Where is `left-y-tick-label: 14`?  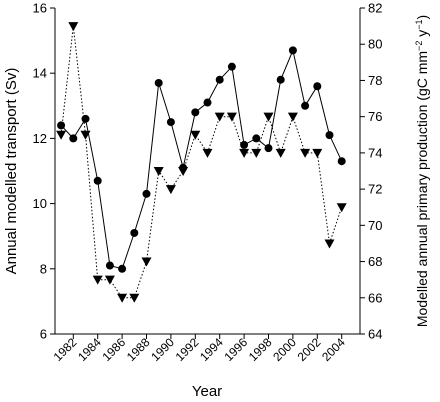 left-y-tick-label: 14 is located at coordinates (40, 73).